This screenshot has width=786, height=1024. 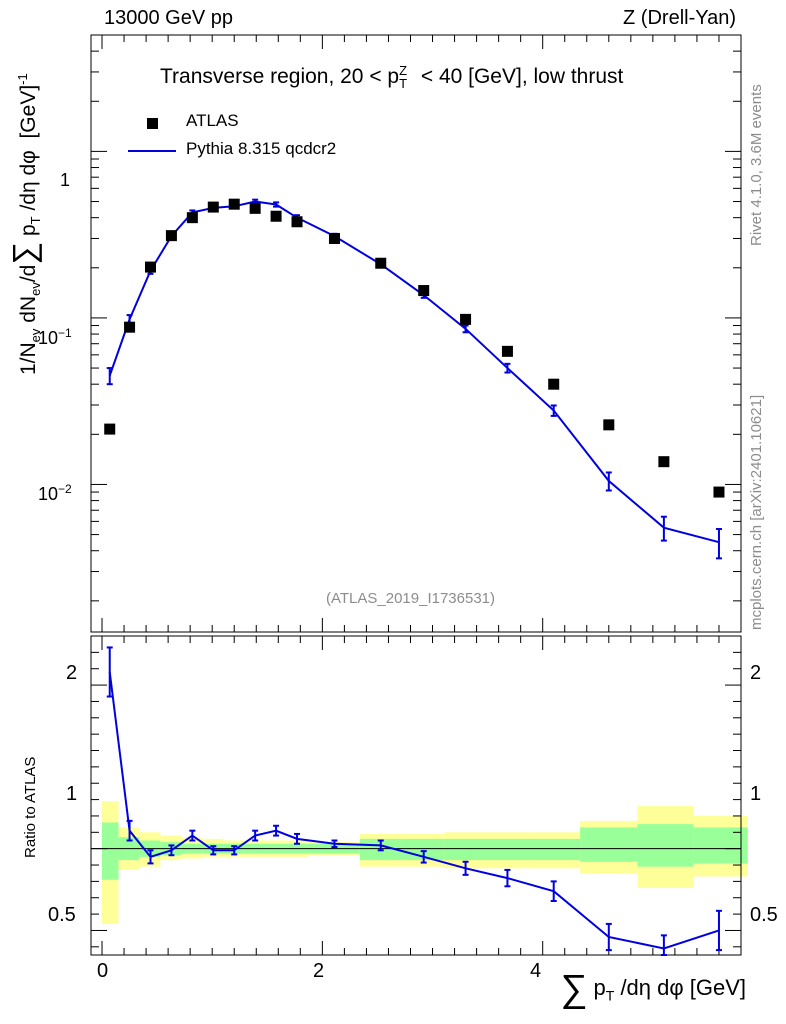 I want to click on collider-label: 13000 GeV pp, so click(x=168, y=18).